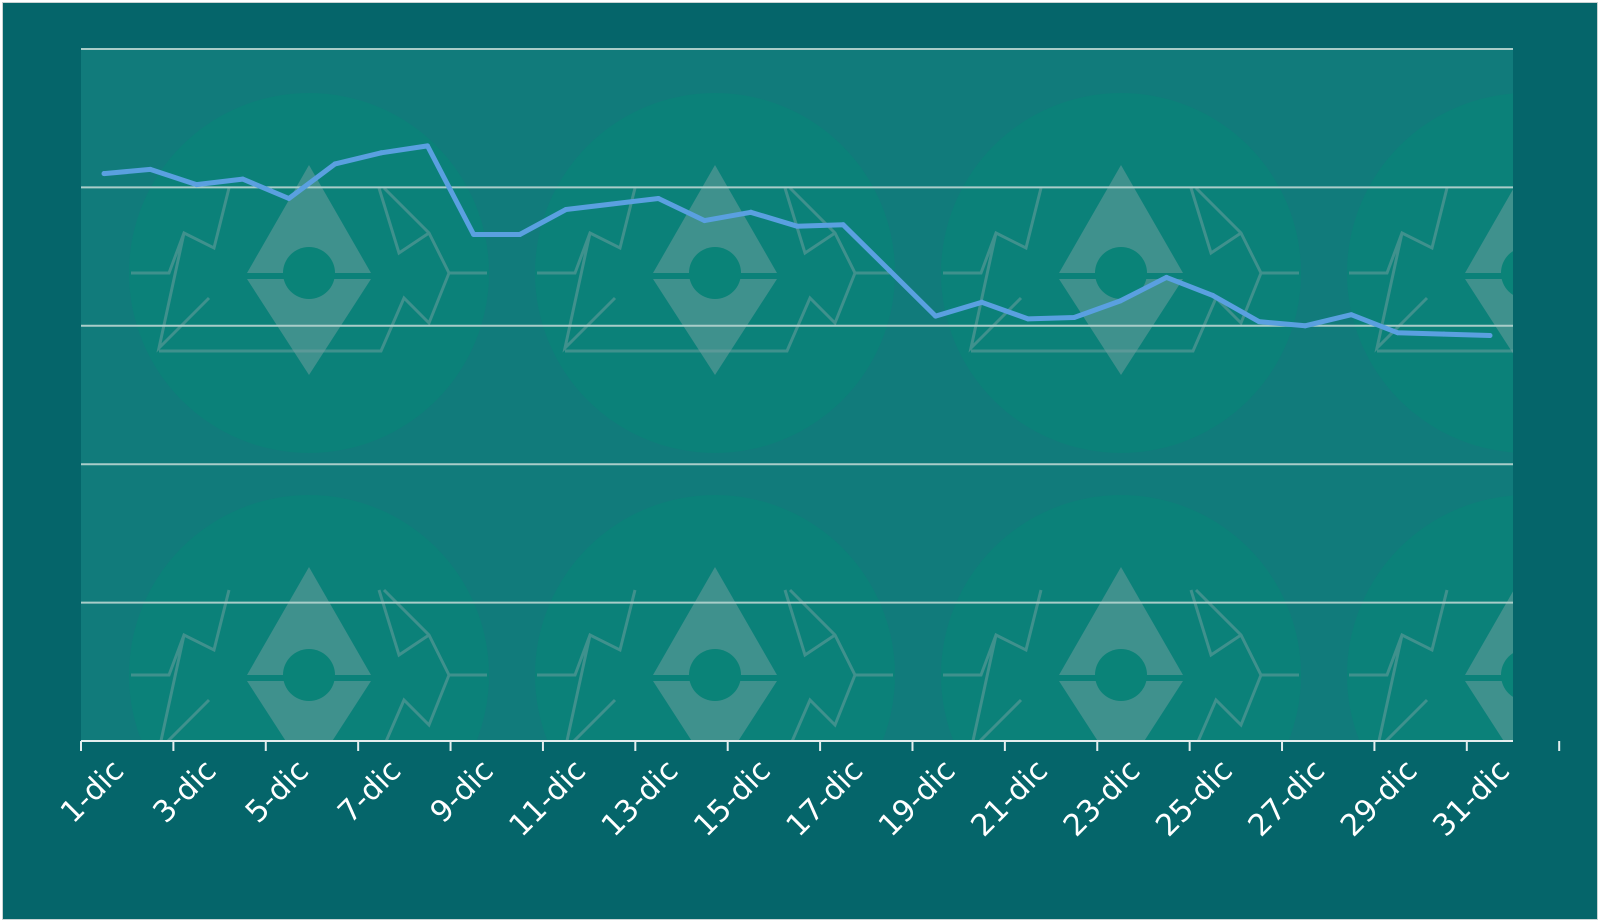  Describe the element at coordinates (1379, 798) in the screenshot. I see `x-tick-label: 29-dic` at that location.